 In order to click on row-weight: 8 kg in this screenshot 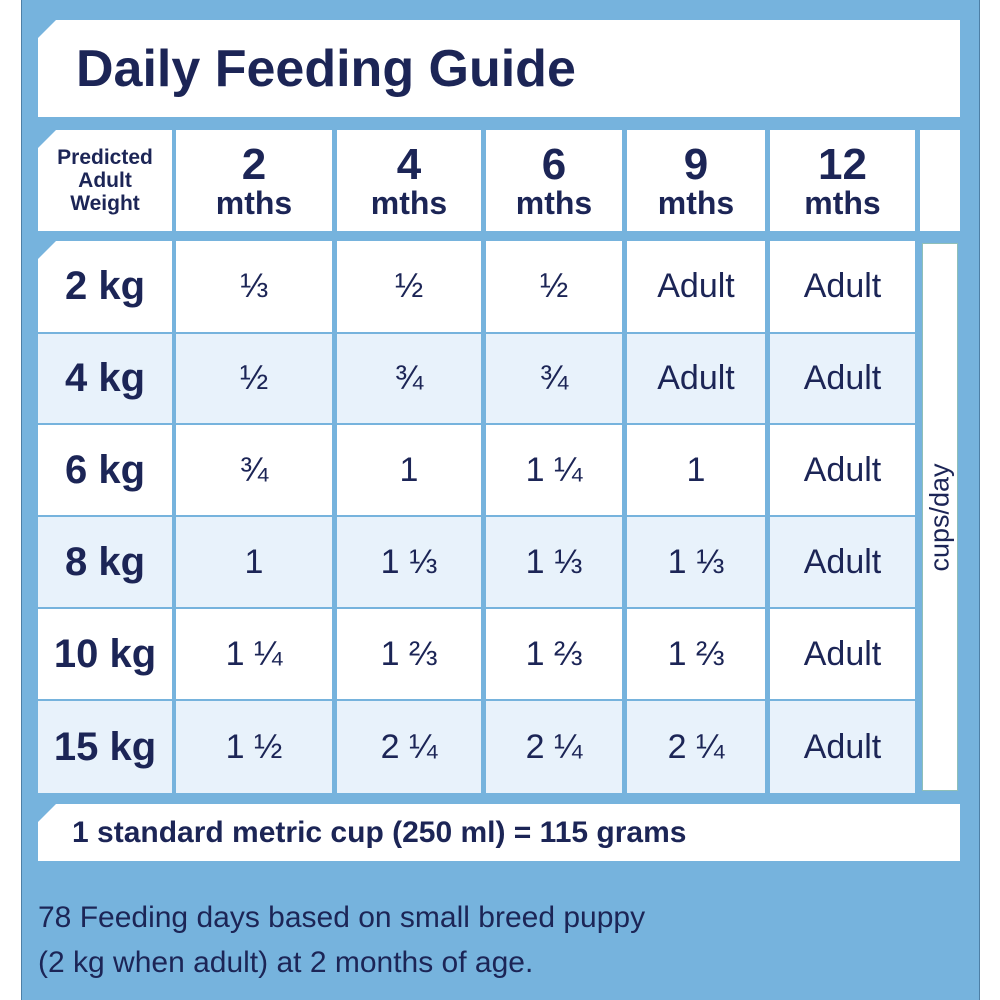, I will do `click(105, 562)`.